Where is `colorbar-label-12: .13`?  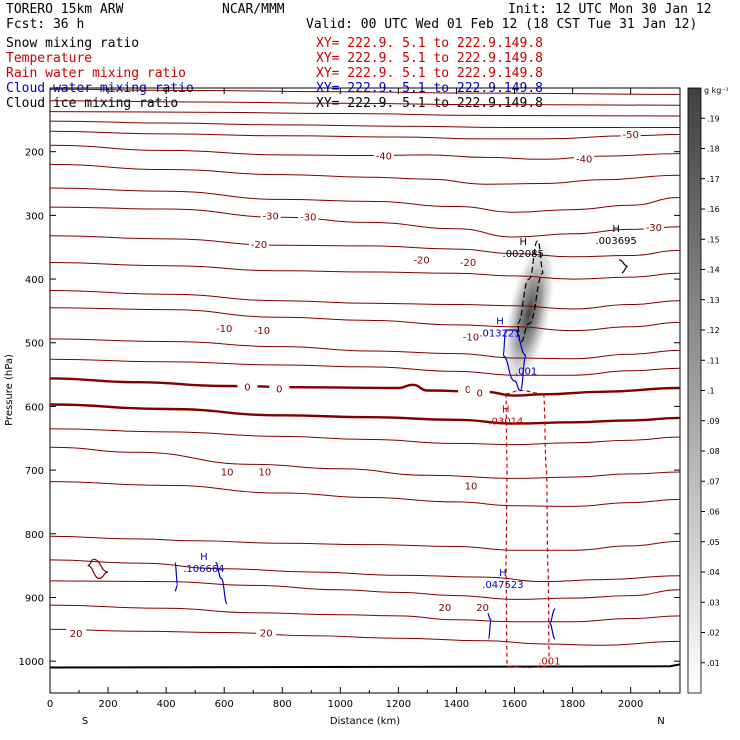 colorbar-label-12: .13 is located at coordinates (713, 300).